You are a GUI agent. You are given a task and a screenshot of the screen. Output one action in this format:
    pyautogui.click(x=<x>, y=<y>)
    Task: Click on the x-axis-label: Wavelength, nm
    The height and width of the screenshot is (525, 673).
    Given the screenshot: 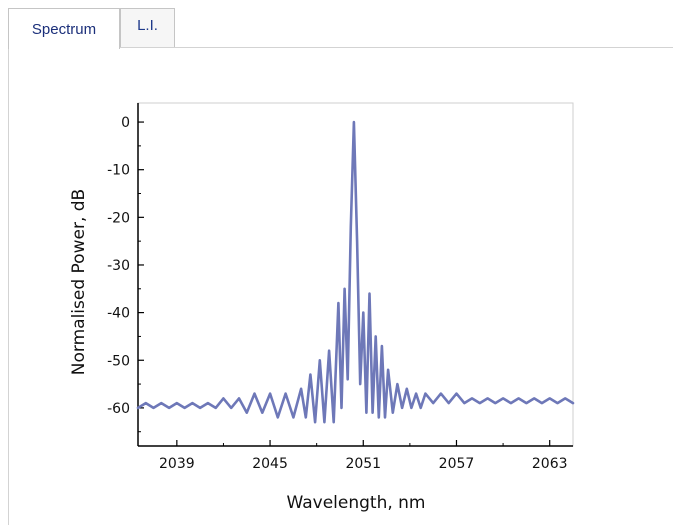 What is the action you would take?
    pyautogui.click(x=356, y=503)
    